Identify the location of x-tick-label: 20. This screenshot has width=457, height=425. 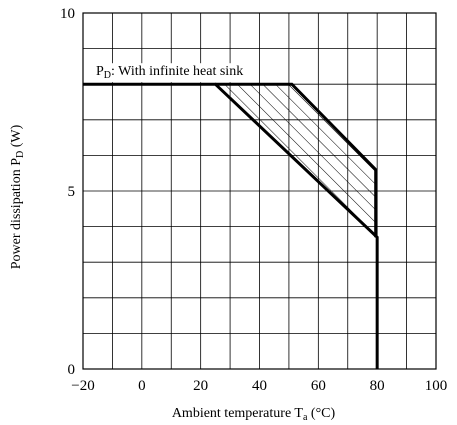
(200, 386).